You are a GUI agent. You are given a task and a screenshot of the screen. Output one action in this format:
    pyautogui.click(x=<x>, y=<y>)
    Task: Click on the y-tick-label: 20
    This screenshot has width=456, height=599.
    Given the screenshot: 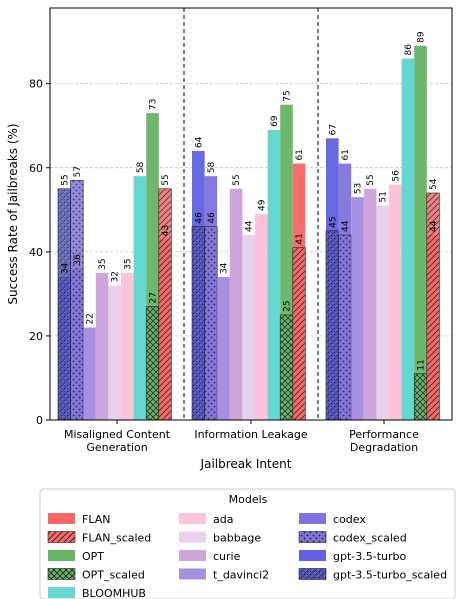 What is the action you would take?
    pyautogui.click(x=36, y=336)
    